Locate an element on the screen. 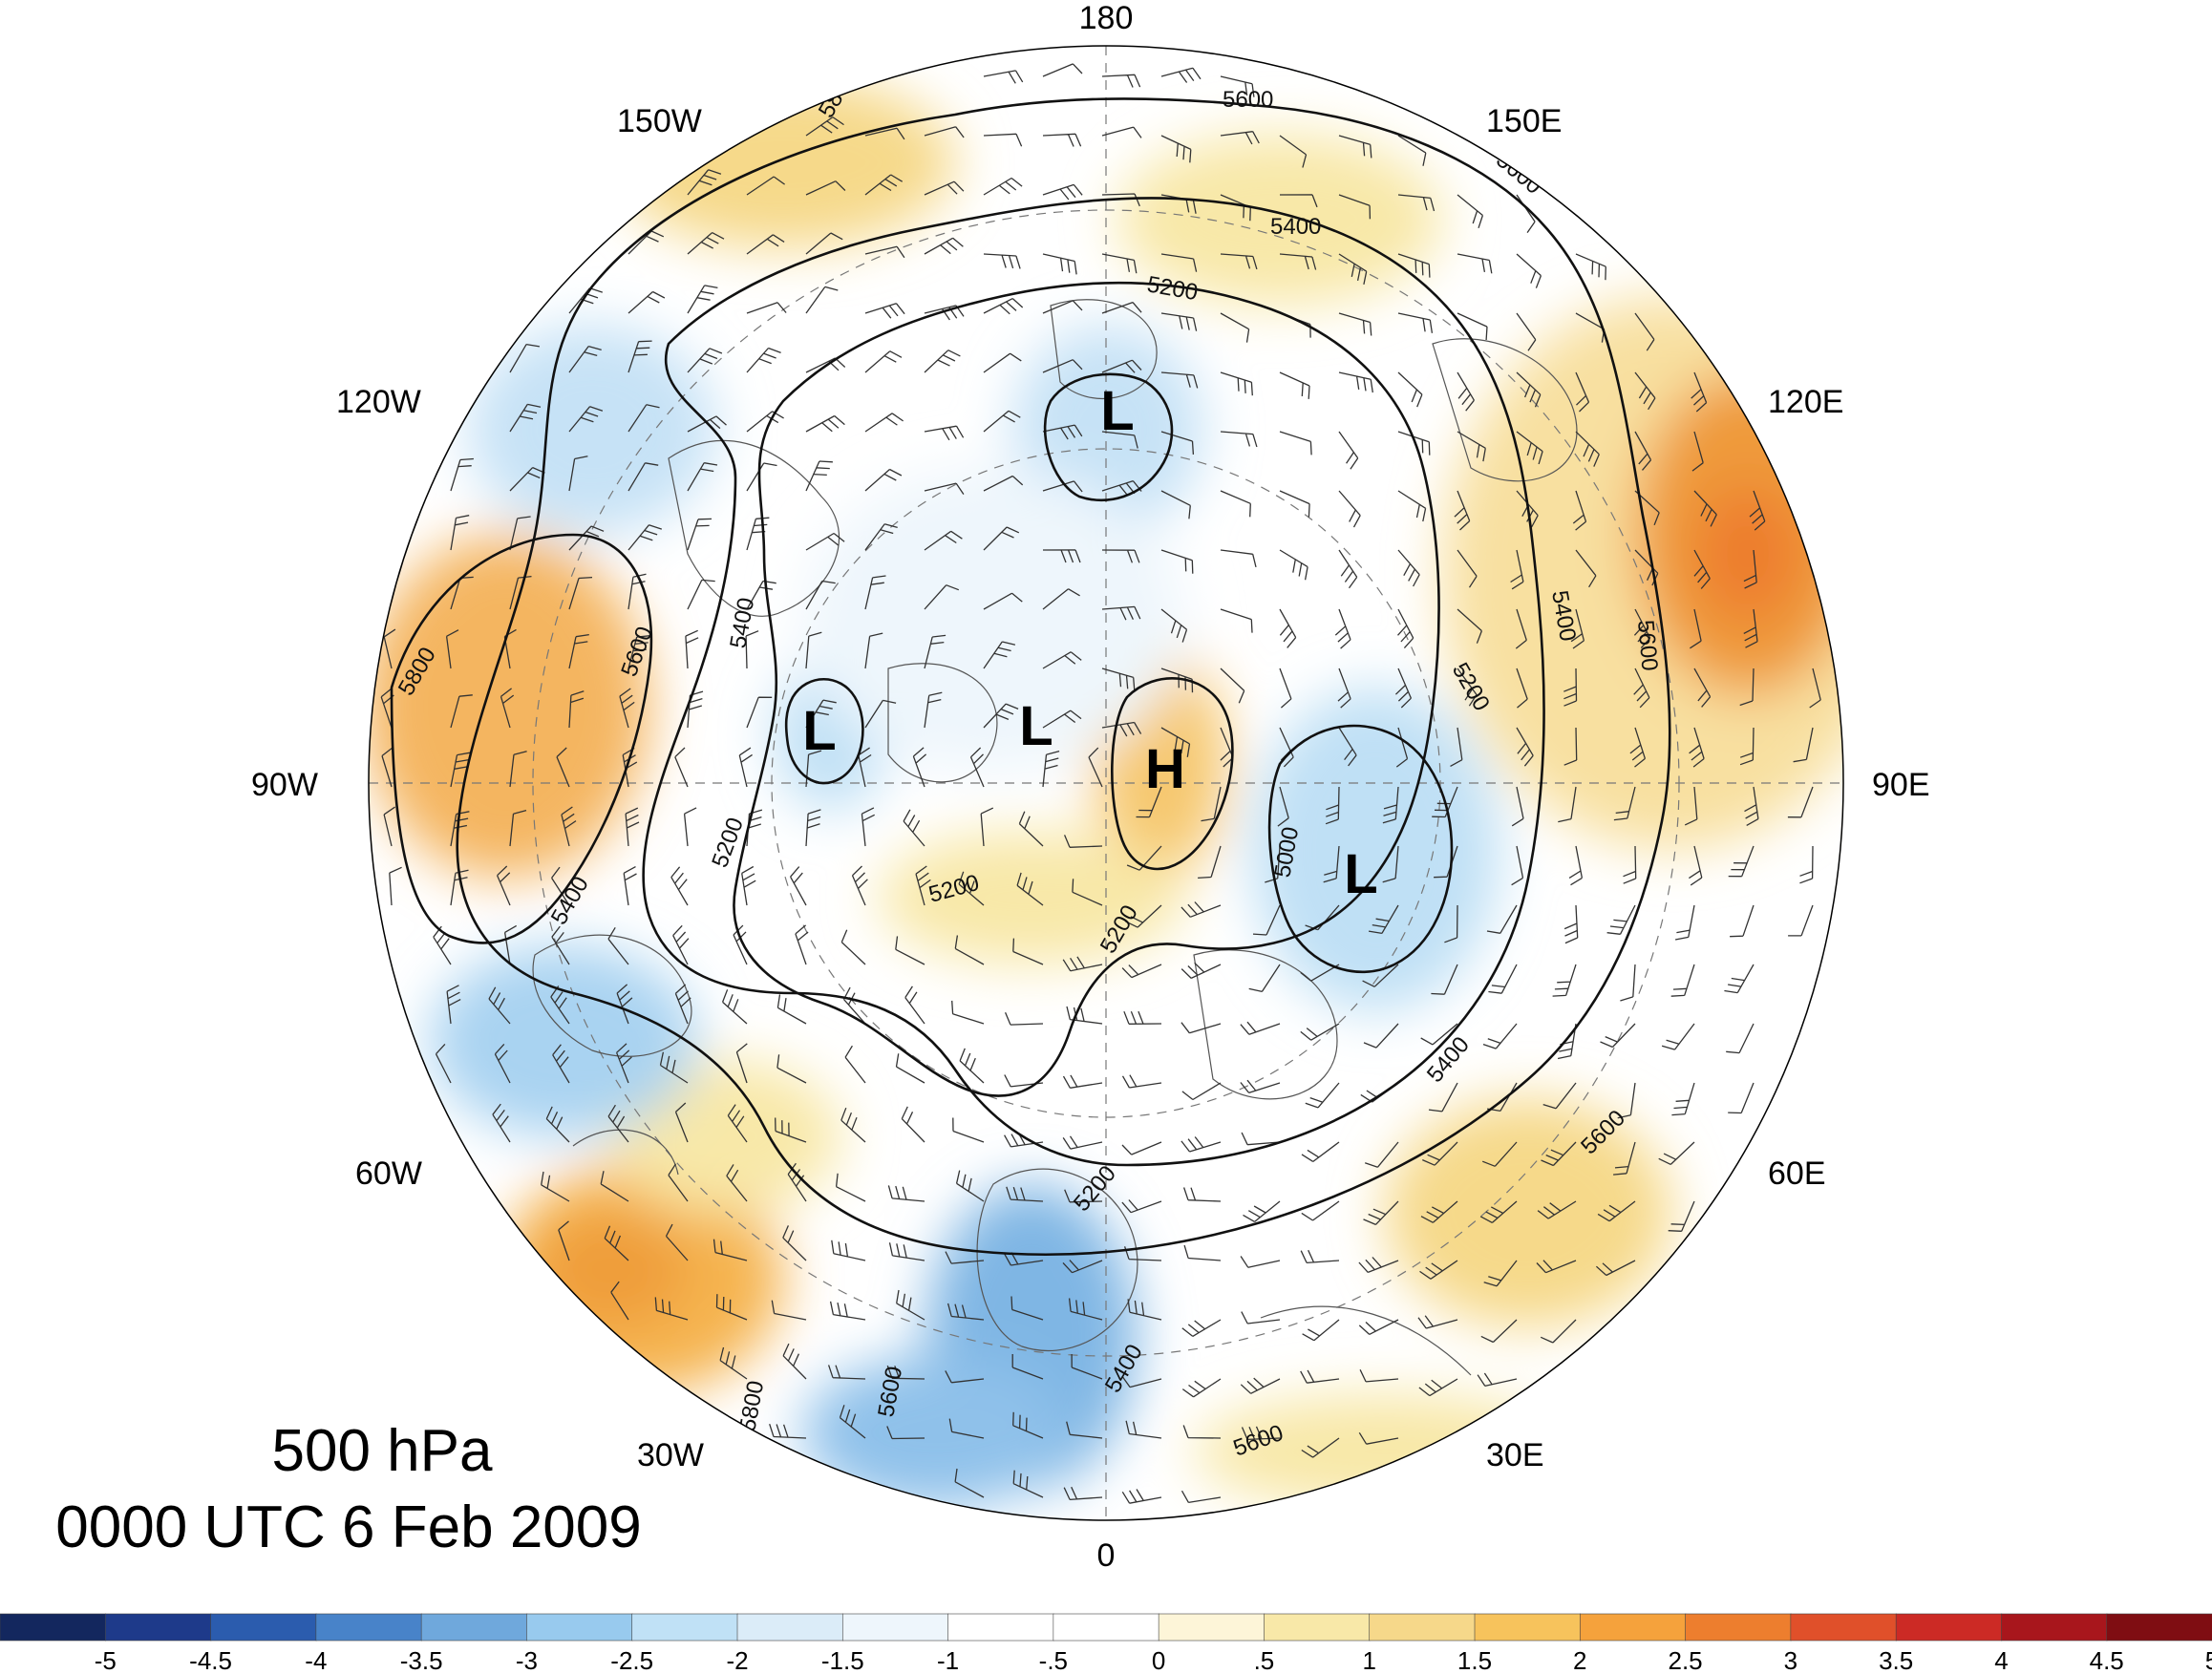  colorbar-label: -2.5 is located at coordinates (631, 1660).